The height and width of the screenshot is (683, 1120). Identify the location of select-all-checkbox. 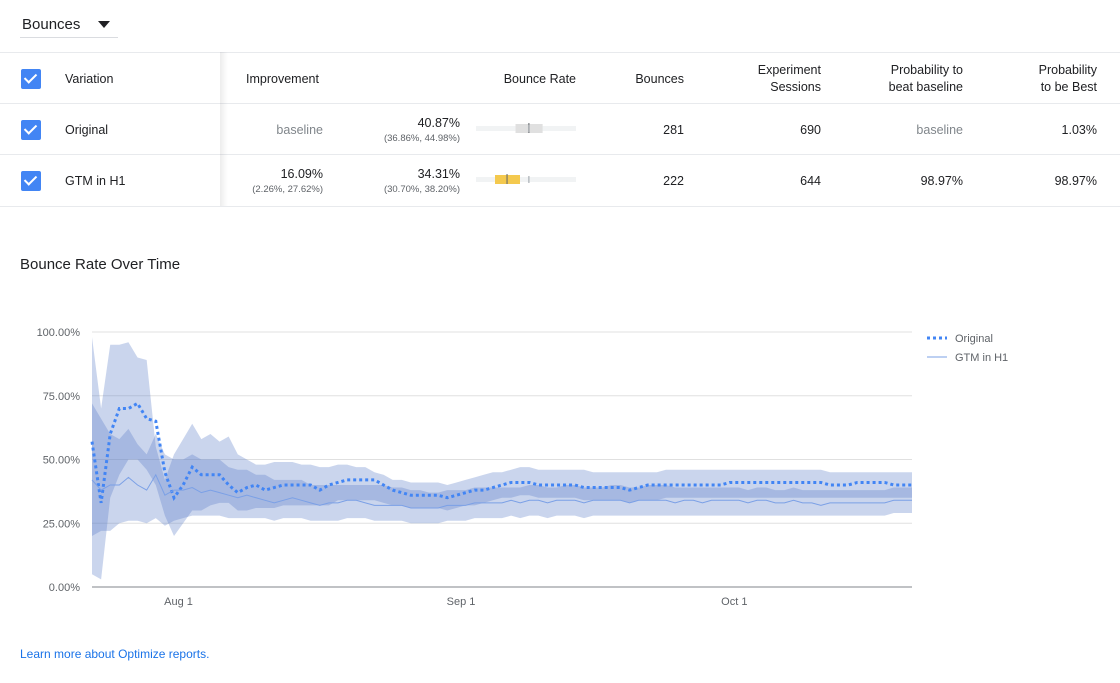
(31, 79).